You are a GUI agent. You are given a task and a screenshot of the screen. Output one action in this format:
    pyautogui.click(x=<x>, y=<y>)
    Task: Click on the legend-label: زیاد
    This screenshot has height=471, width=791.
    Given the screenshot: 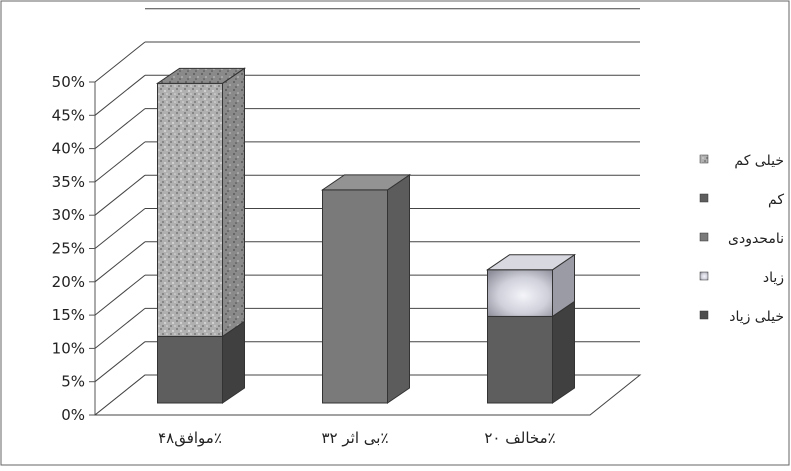 What is the action you would take?
    pyautogui.click(x=773, y=278)
    